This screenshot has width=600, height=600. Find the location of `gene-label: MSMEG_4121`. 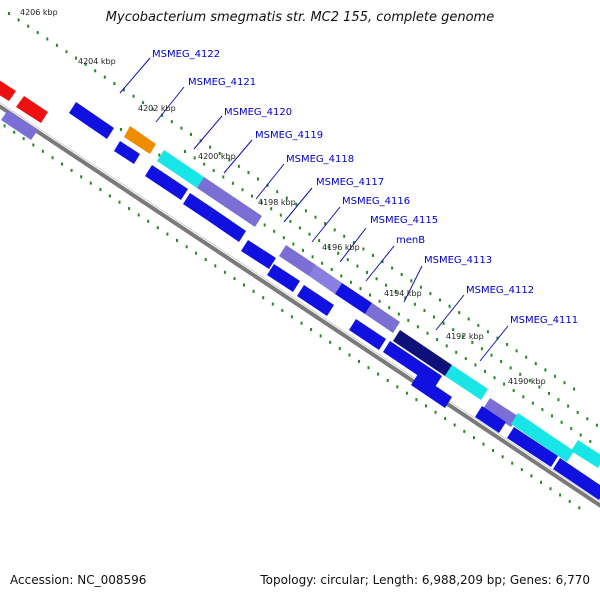

gene-label: MSMEG_4121 is located at coordinates (222, 82).